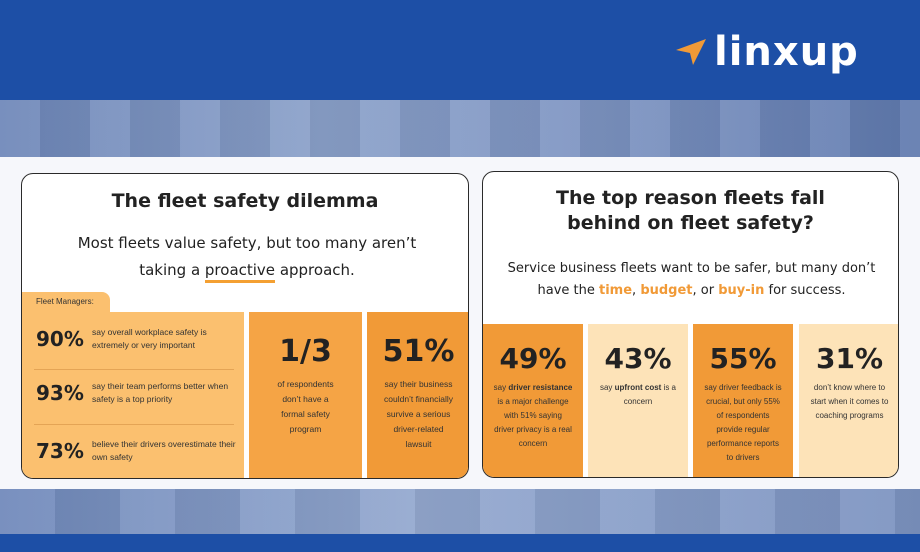  Describe the element at coordinates (418, 351) in the screenshot. I see `stat-value: 51%` at that location.